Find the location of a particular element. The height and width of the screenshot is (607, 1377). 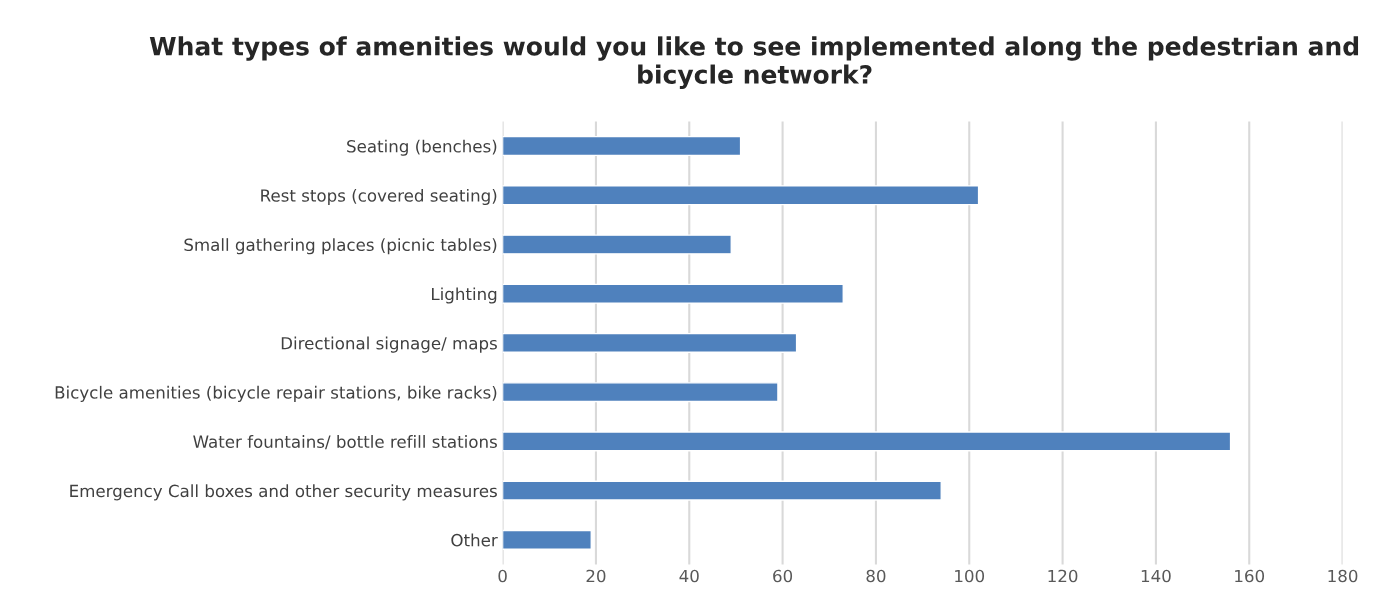

x-tick-label: 160 is located at coordinates (1250, 576).